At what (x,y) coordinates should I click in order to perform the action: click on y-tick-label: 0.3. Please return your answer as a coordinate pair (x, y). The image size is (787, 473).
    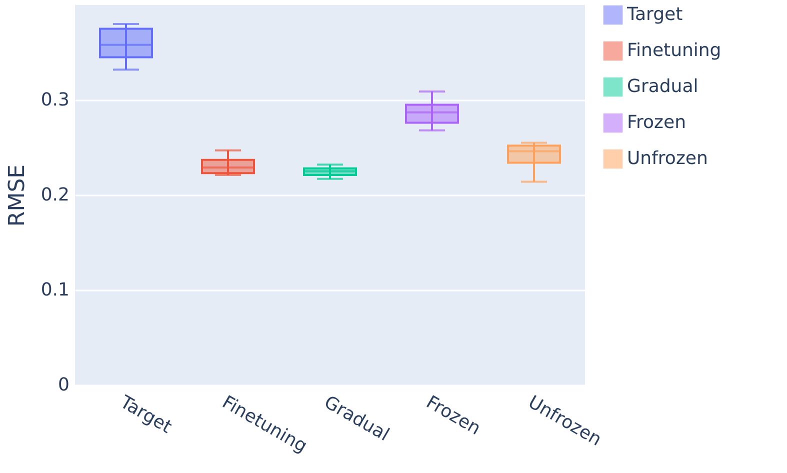
    Looking at the image, I should click on (55, 100).